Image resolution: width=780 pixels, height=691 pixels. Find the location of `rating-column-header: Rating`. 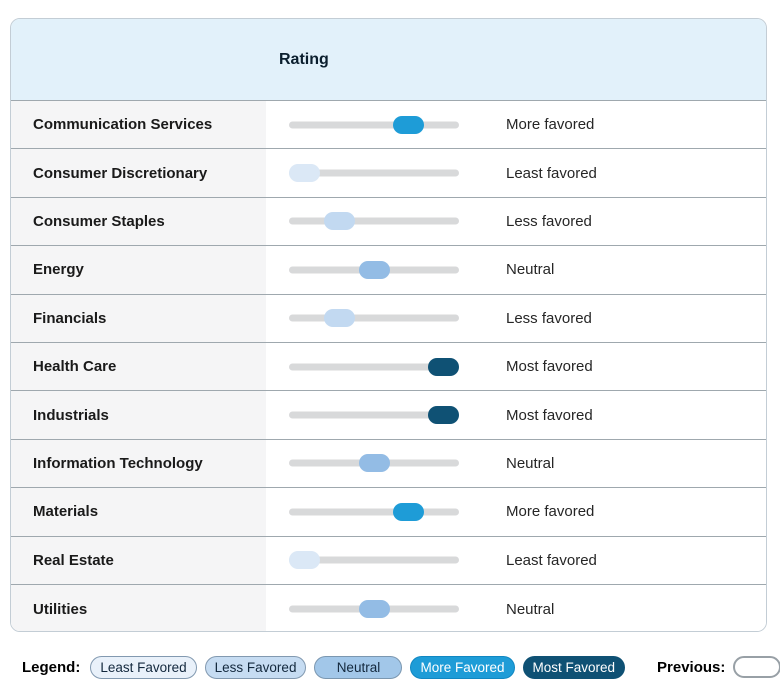

rating-column-header: Rating is located at coordinates (304, 59).